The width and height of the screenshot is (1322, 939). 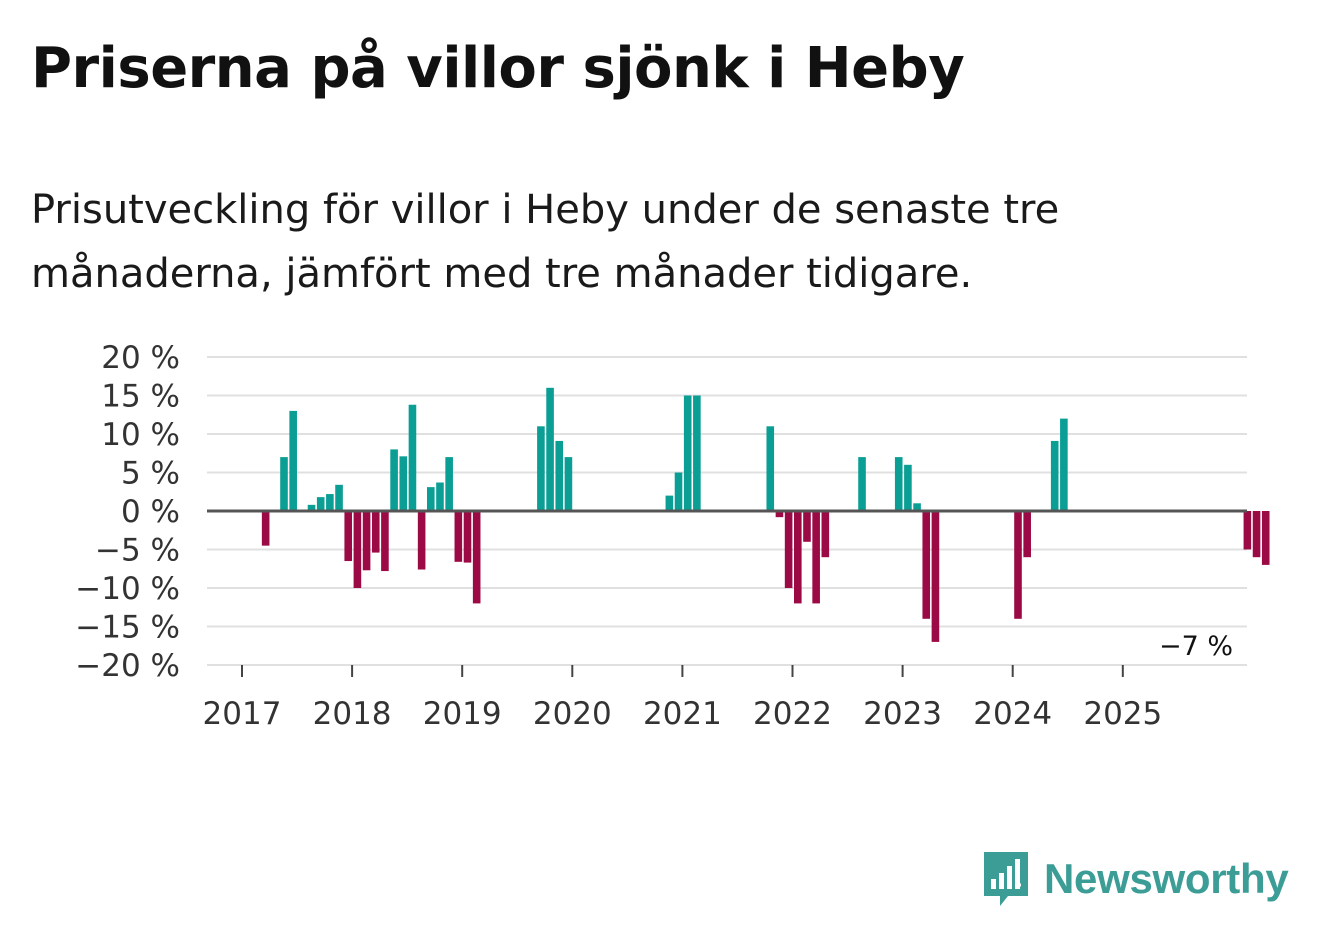 I want to click on last-value-label: −7 %, so click(x=1196, y=646).